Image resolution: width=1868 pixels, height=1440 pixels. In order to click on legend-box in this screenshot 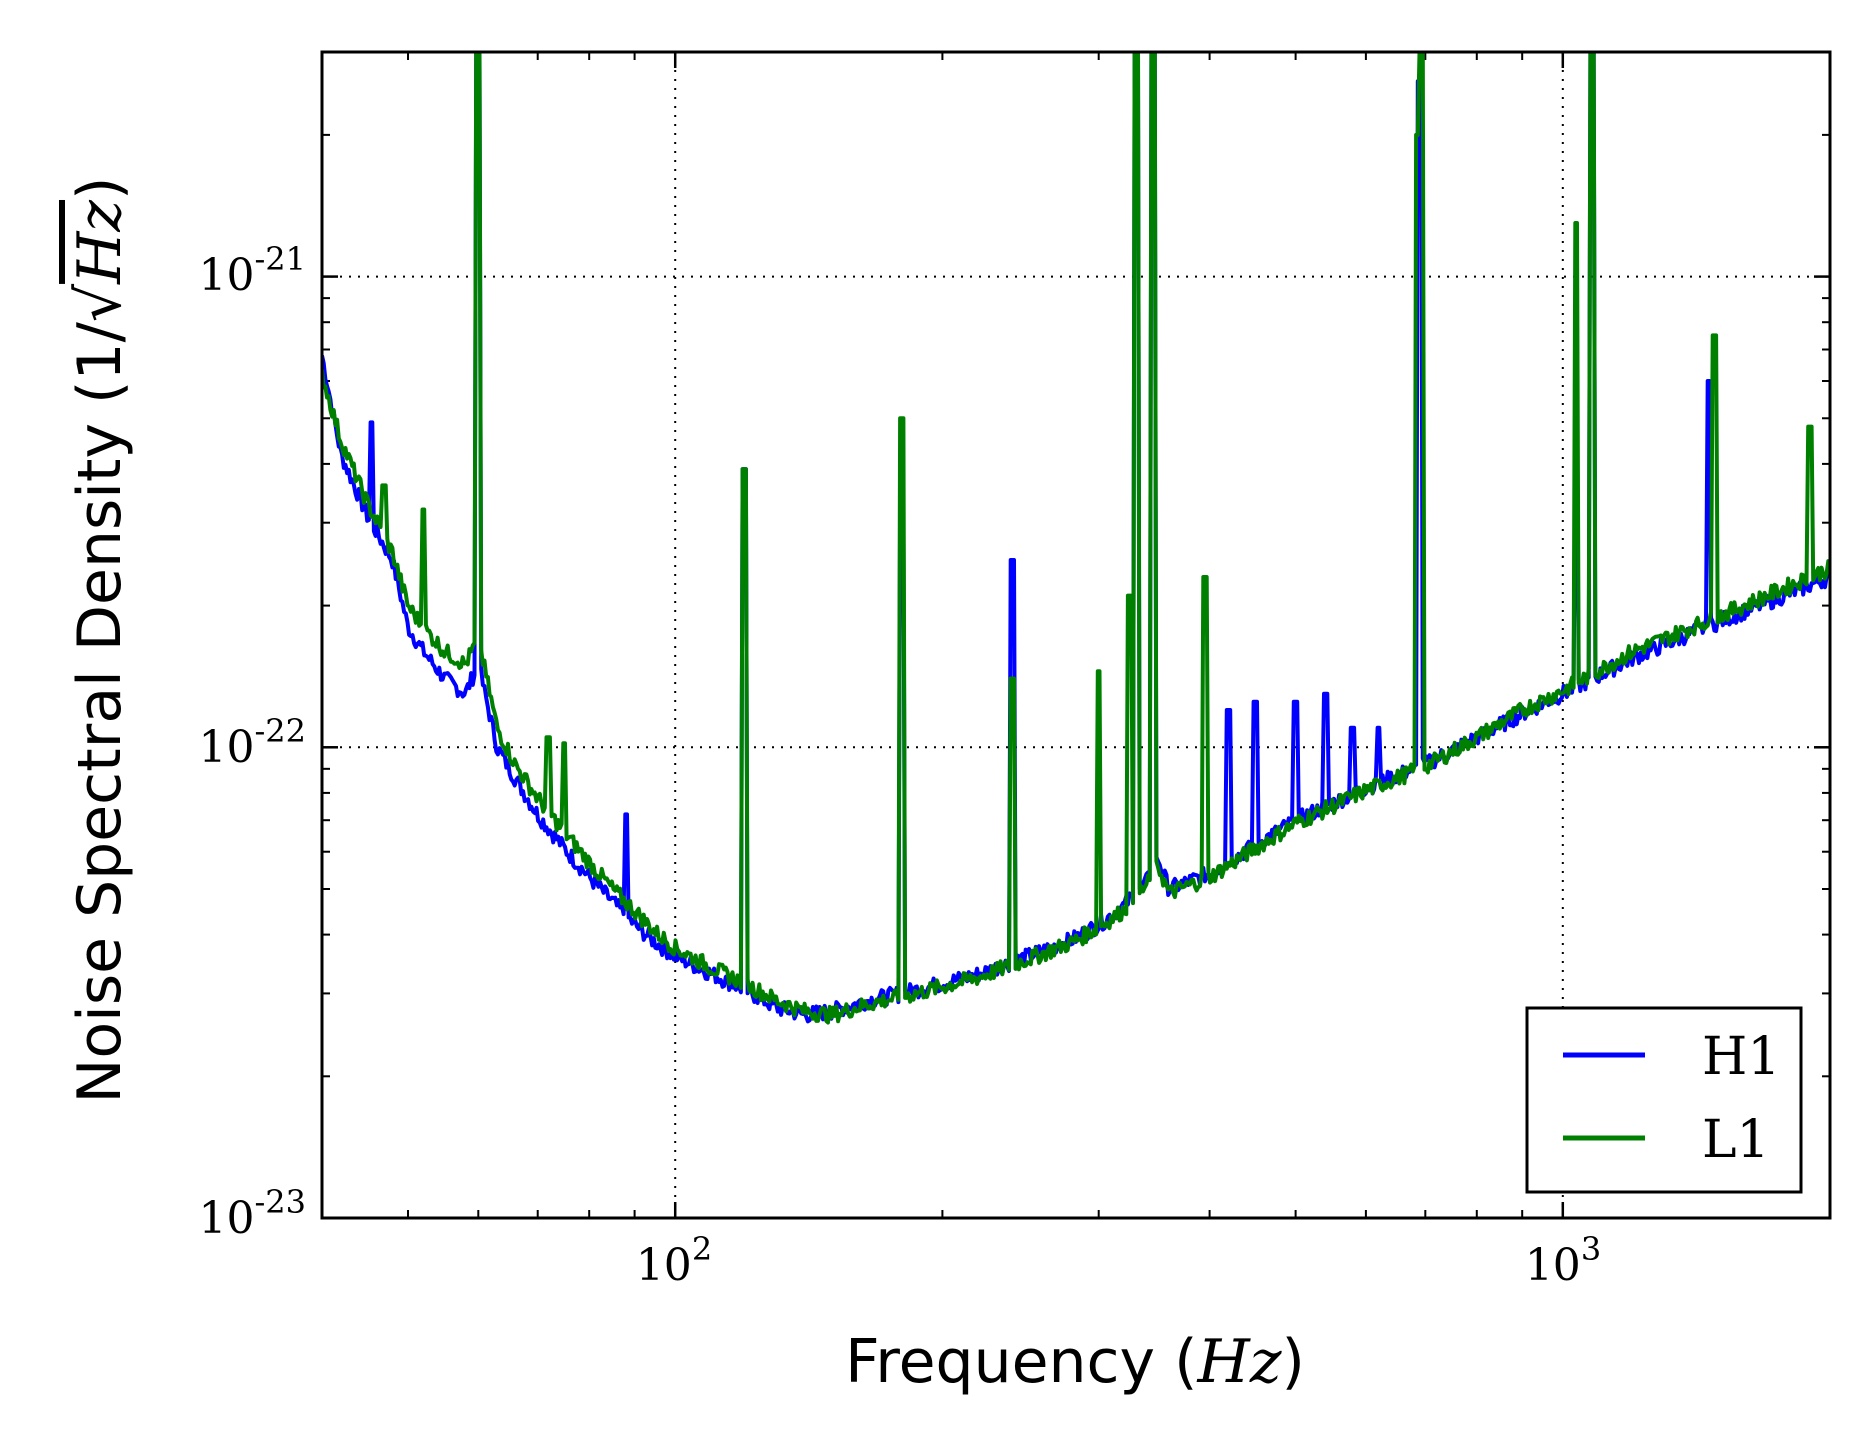, I will do `click(1664, 1100)`.